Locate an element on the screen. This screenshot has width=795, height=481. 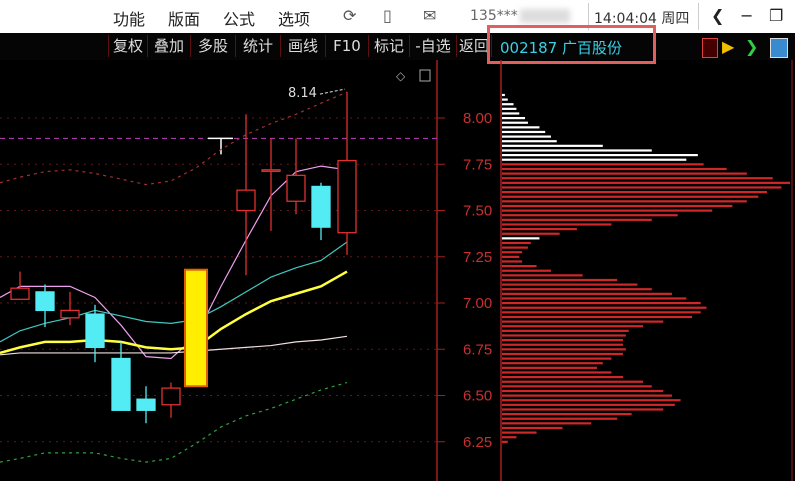
mail-icon: ✉ is located at coordinates (430, 15).